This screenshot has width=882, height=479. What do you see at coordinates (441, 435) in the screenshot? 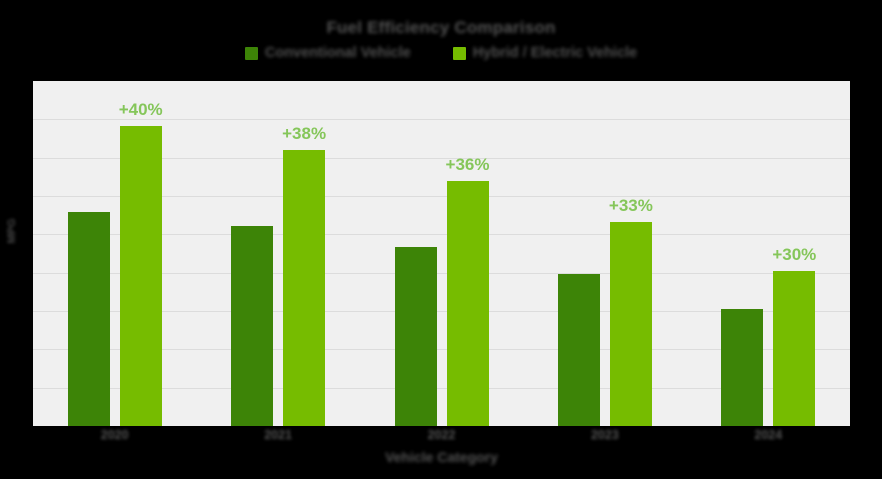
I see `x-tick-label-2022: 2022` at bounding box center [441, 435].